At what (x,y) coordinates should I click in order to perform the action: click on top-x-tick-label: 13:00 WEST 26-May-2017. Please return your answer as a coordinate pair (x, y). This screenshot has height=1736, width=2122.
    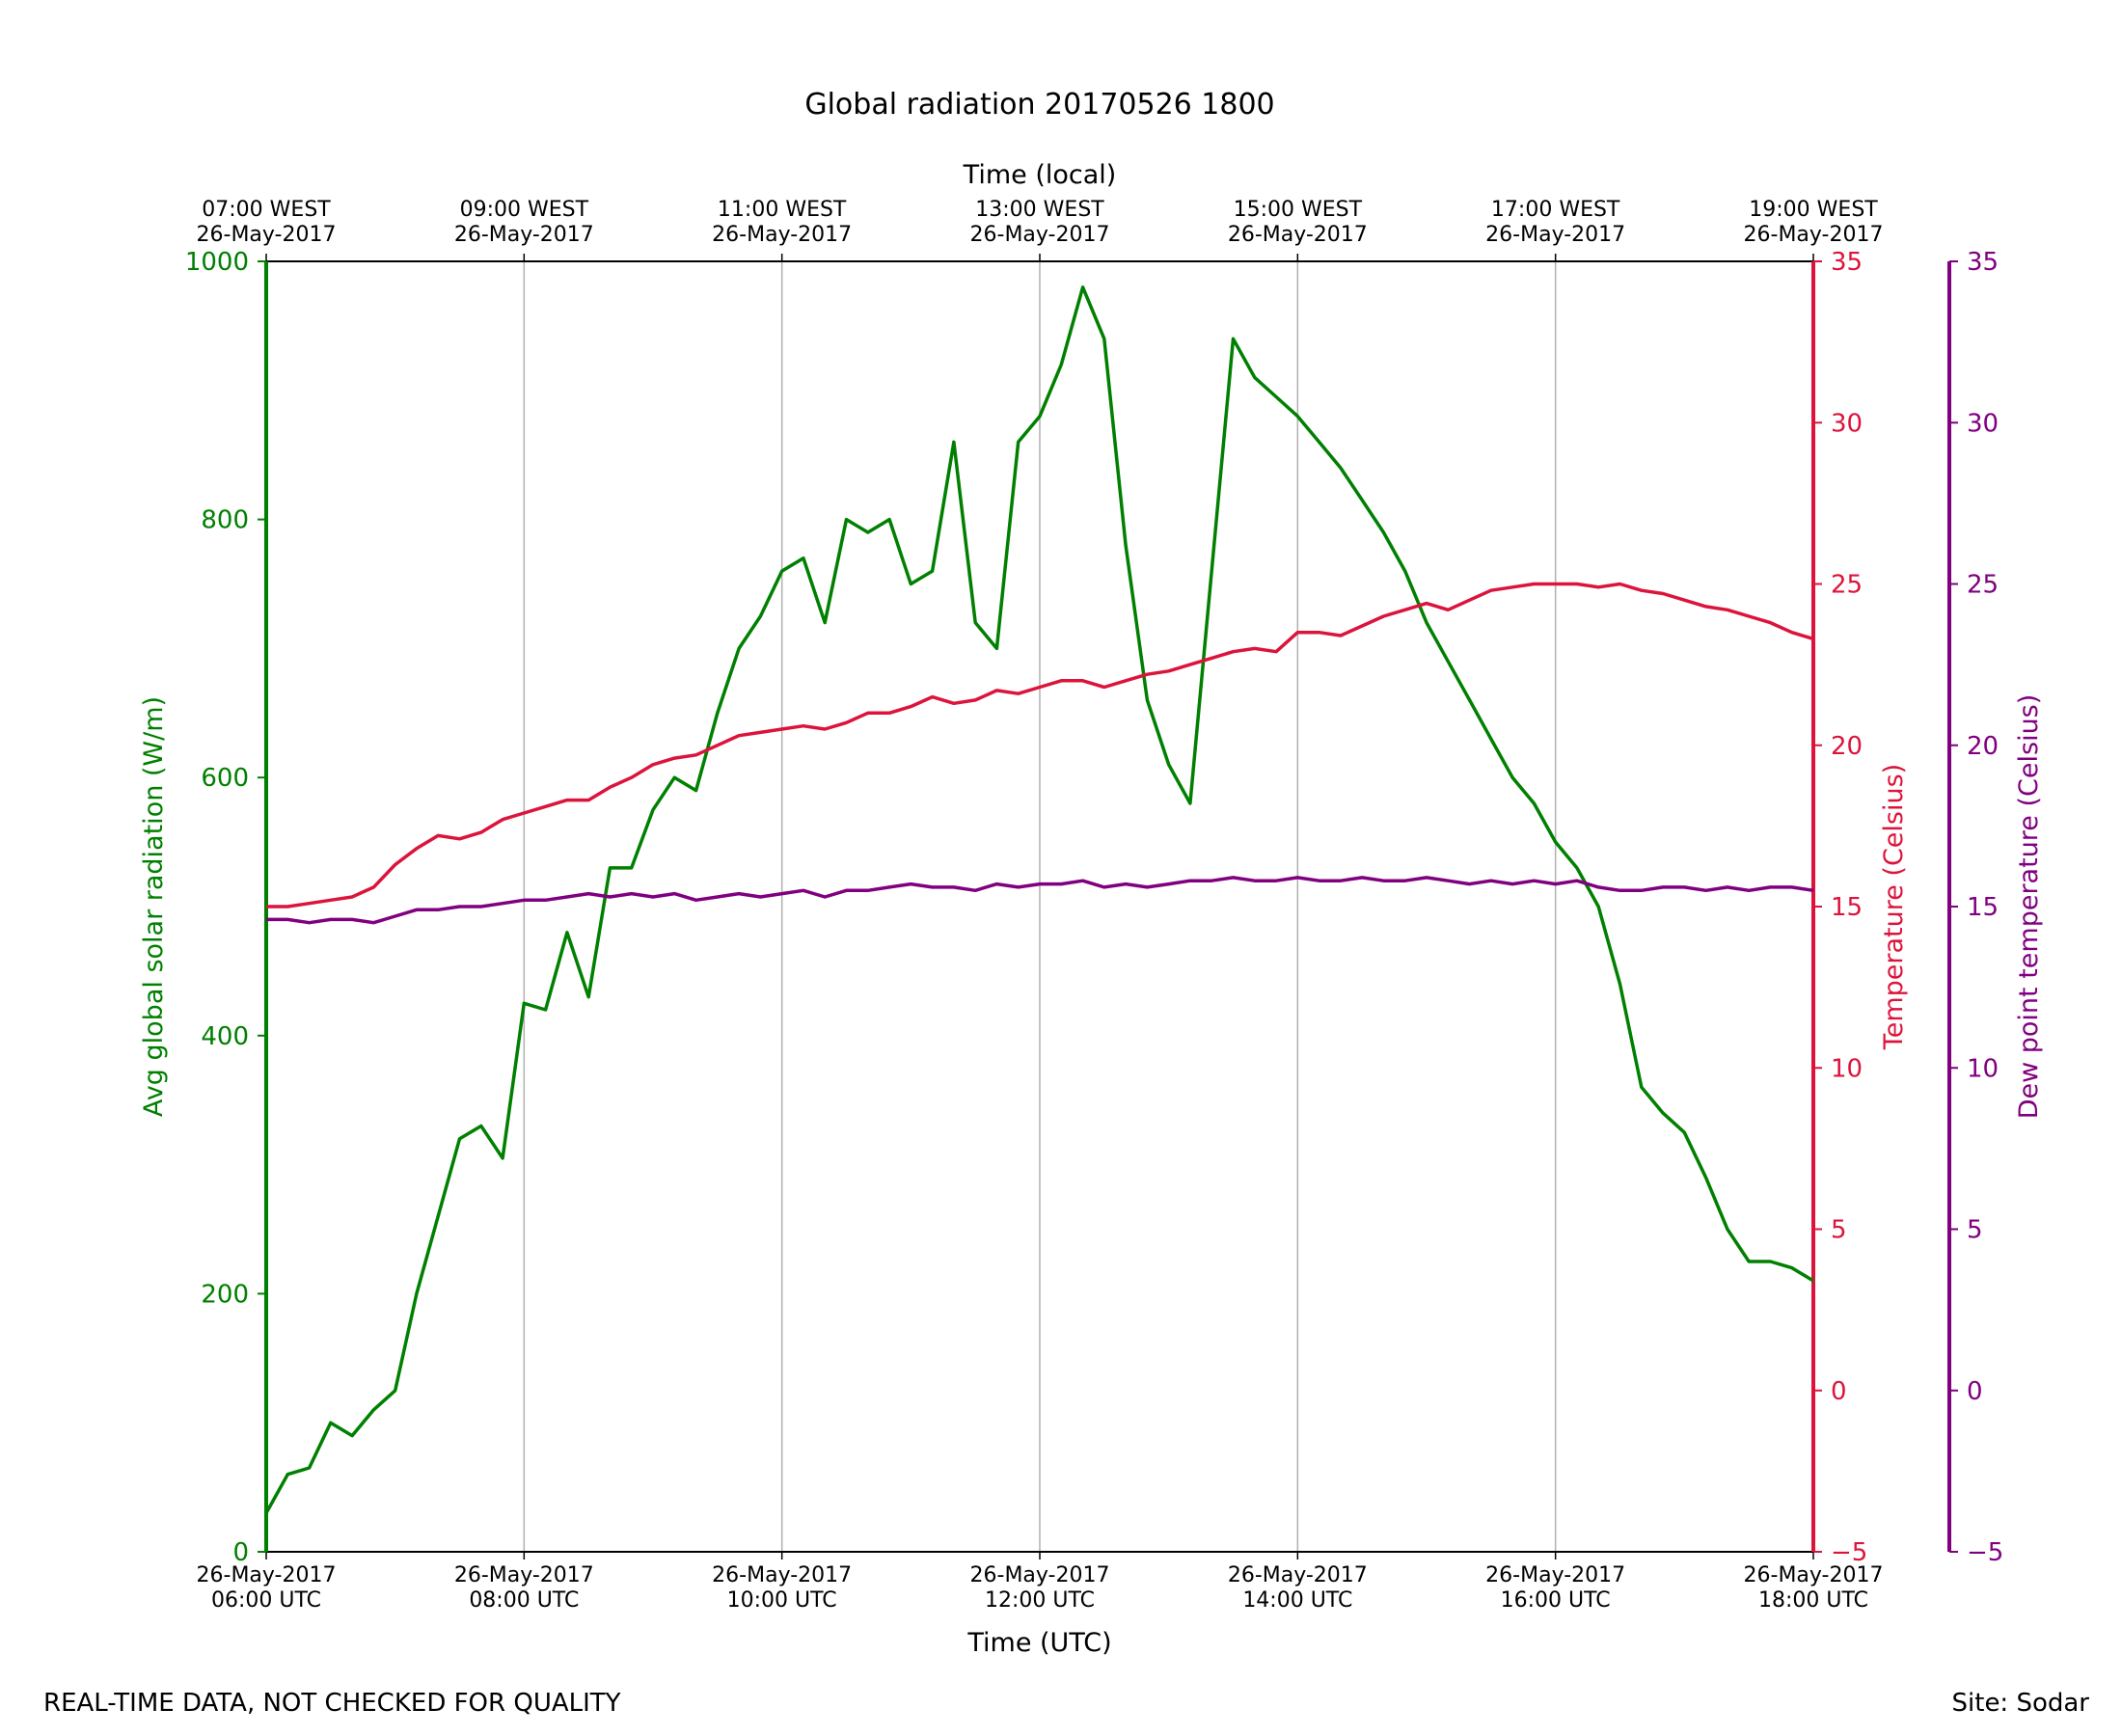
    Looking at the image, I should click on (1039, 223).